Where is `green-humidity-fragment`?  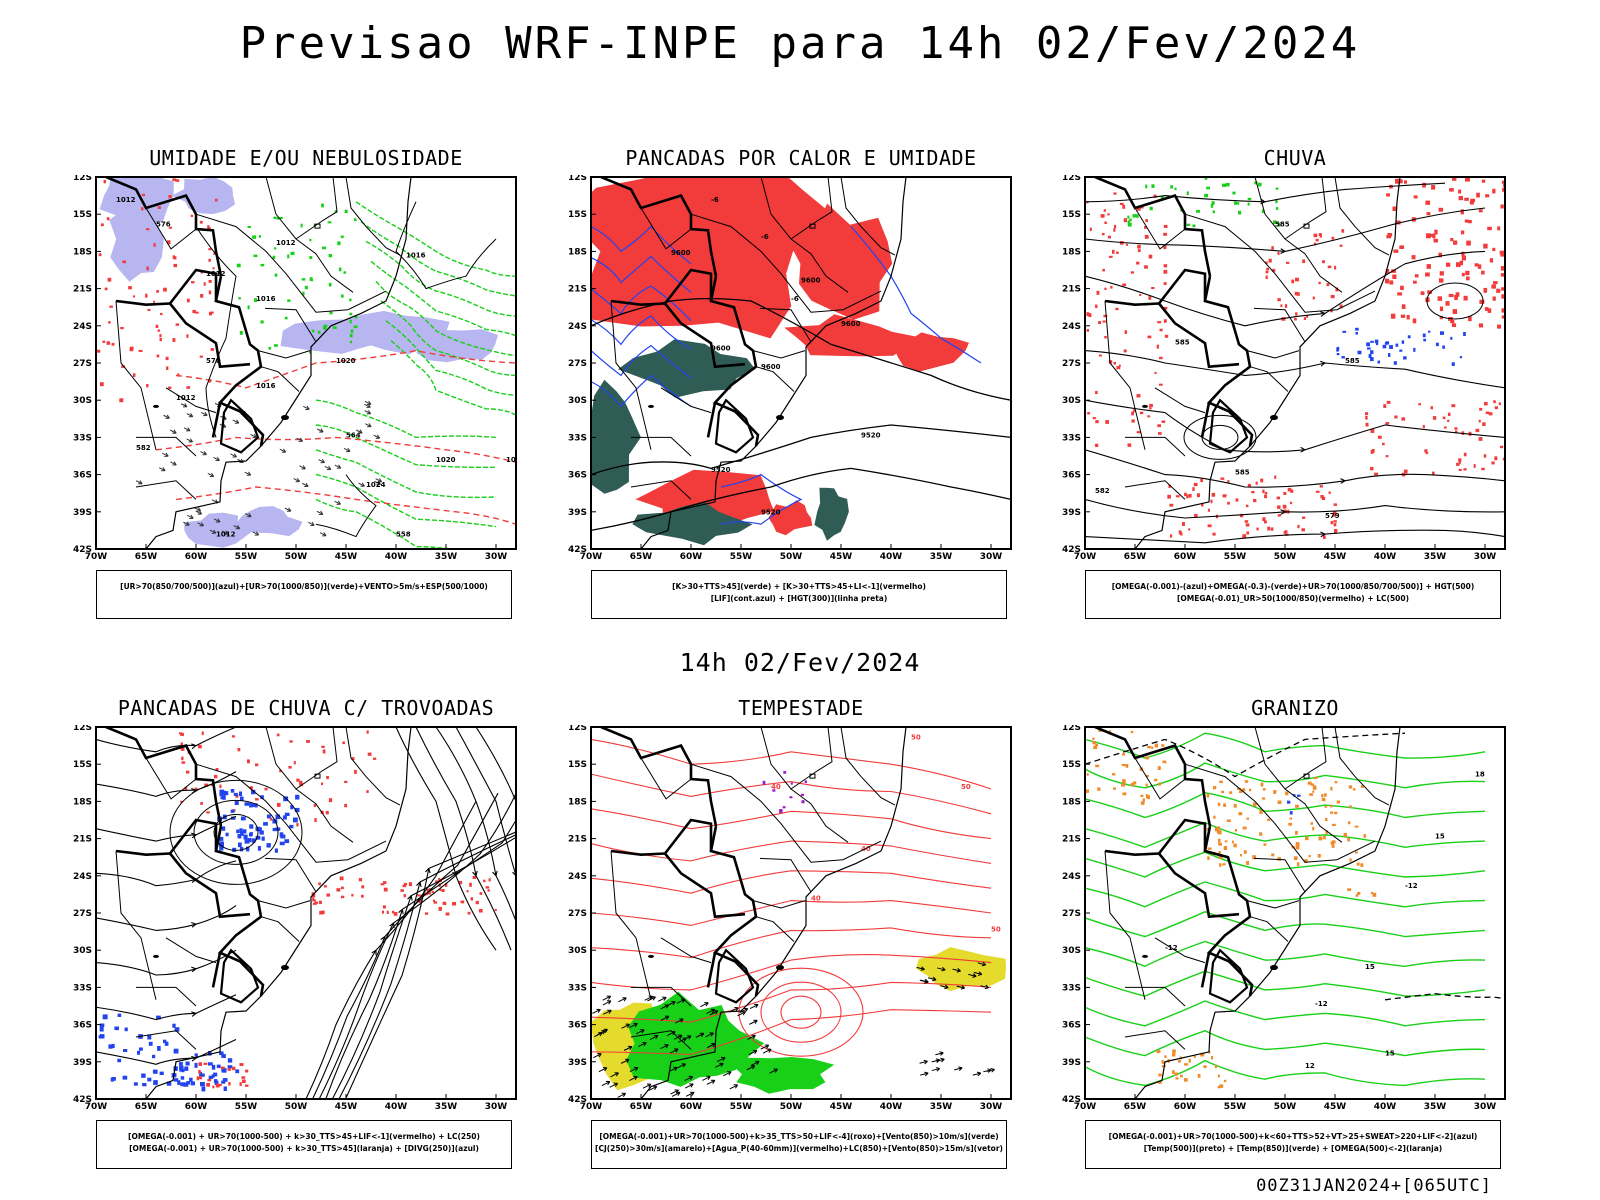 green-humidity-fragment is located at coordinates (356, 317).